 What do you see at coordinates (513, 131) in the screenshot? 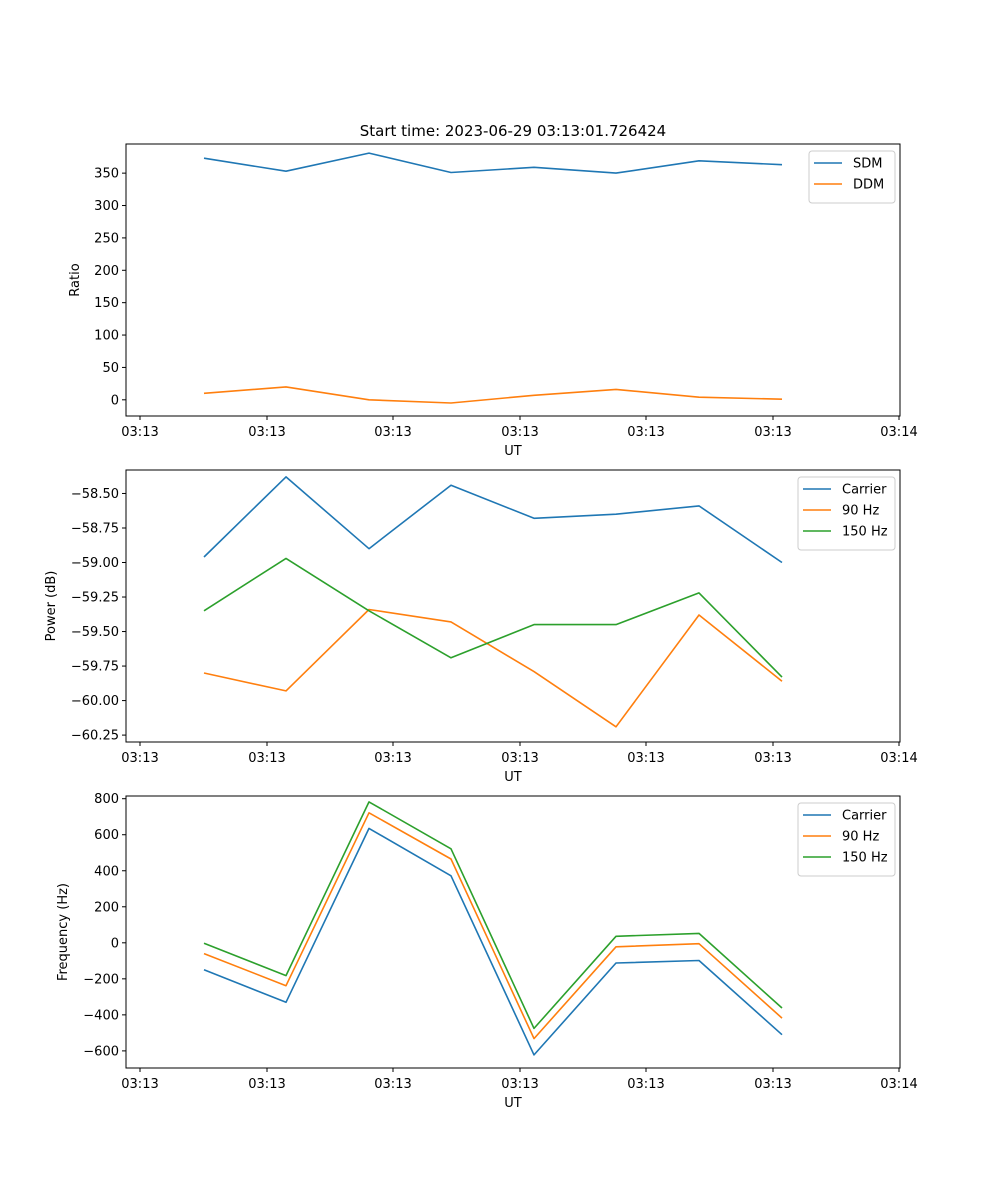
I see `chart-title: Start time: 2023-06-29 03:13:01.726424` at bounding box center [513, 131].